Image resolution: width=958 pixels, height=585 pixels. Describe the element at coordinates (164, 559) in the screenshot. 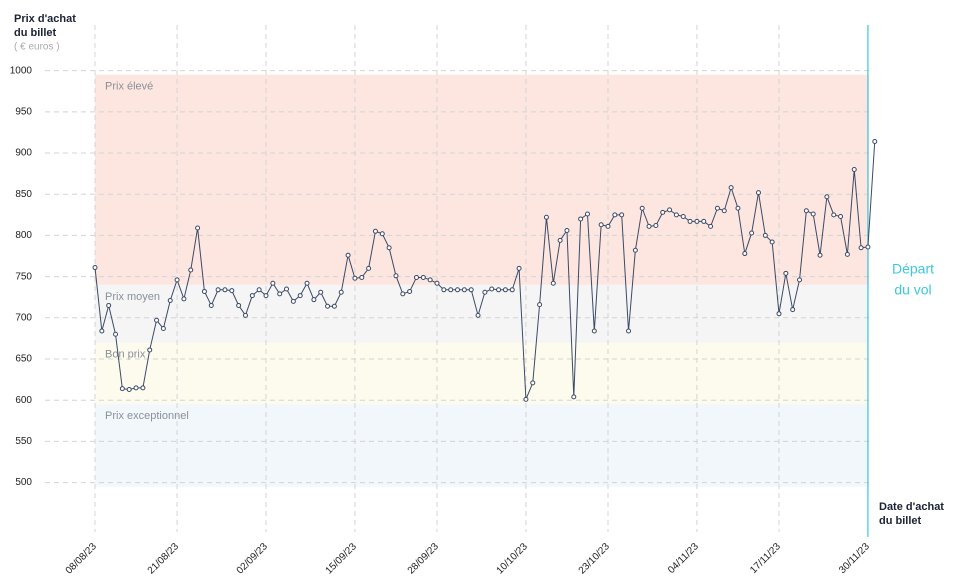

I see `x-tick-label: 21/08/23` at that location.